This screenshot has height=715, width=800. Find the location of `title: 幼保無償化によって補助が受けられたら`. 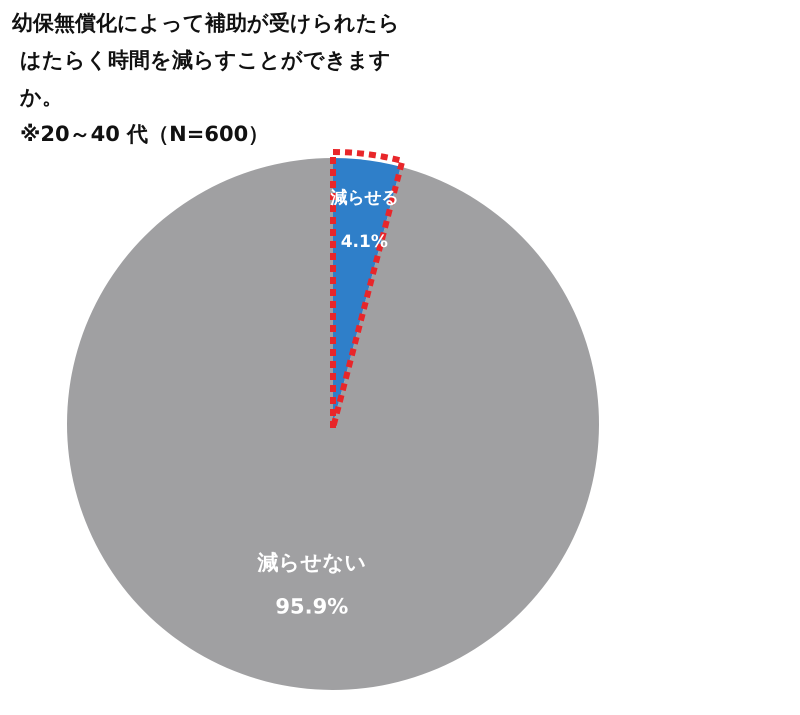

title: 幼保無償化によって補助が受けられたら is located at coordinates (206, 23).